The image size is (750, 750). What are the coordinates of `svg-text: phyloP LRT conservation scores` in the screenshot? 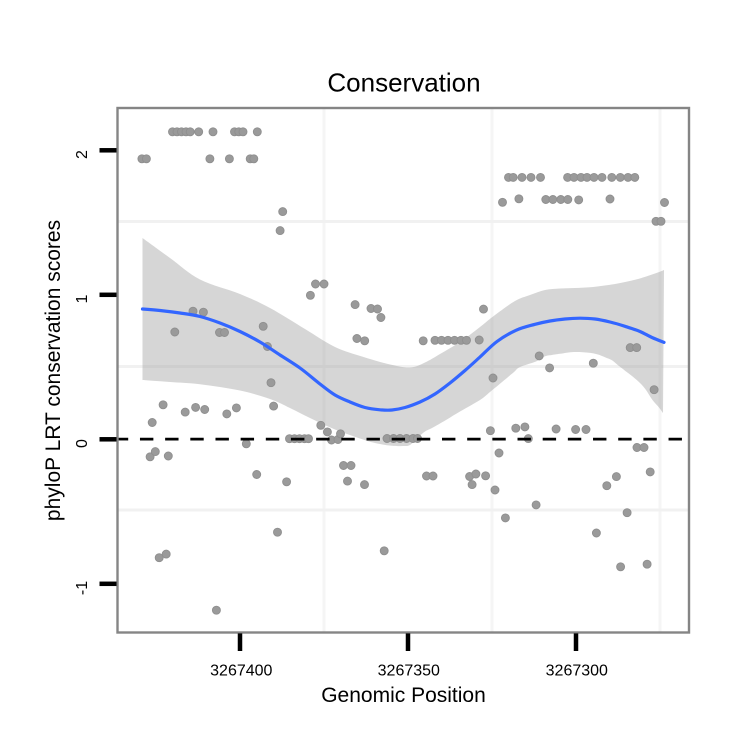 It's located at (53, 370).